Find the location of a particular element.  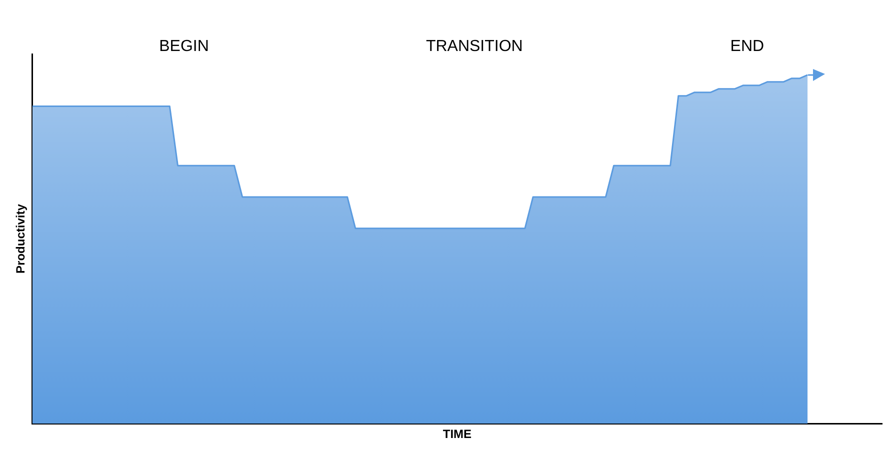

x-axis-title: TIME is located at coordinates (457, 434).